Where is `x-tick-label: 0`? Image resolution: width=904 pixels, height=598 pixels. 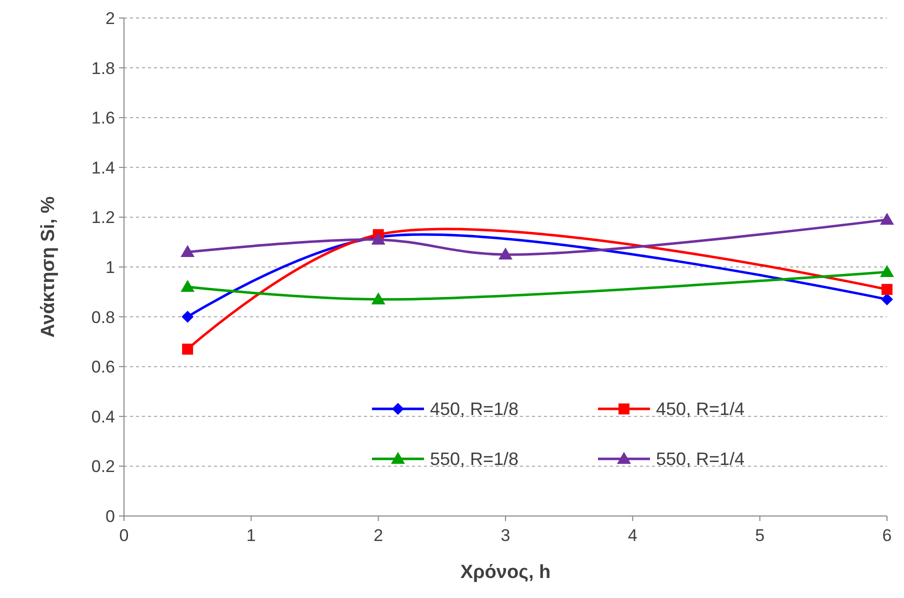
x-tick-label: 0 is located at coordinates (124, 535).